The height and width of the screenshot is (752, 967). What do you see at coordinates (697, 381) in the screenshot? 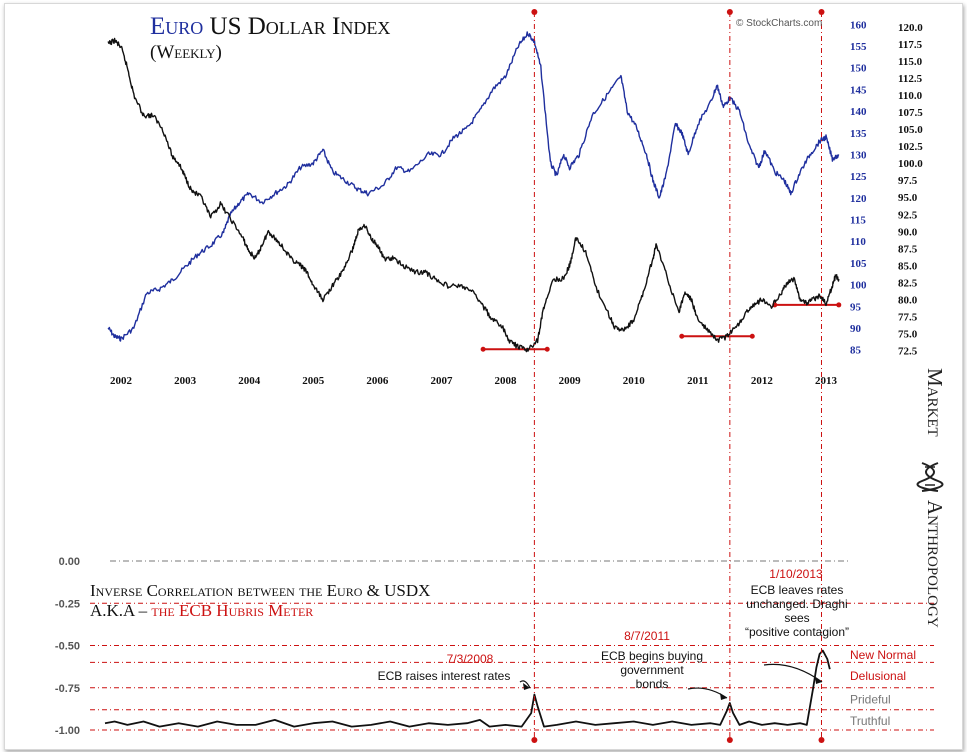
I see `x-tick-label-2011: 2011` at bounding box center [697, 381].